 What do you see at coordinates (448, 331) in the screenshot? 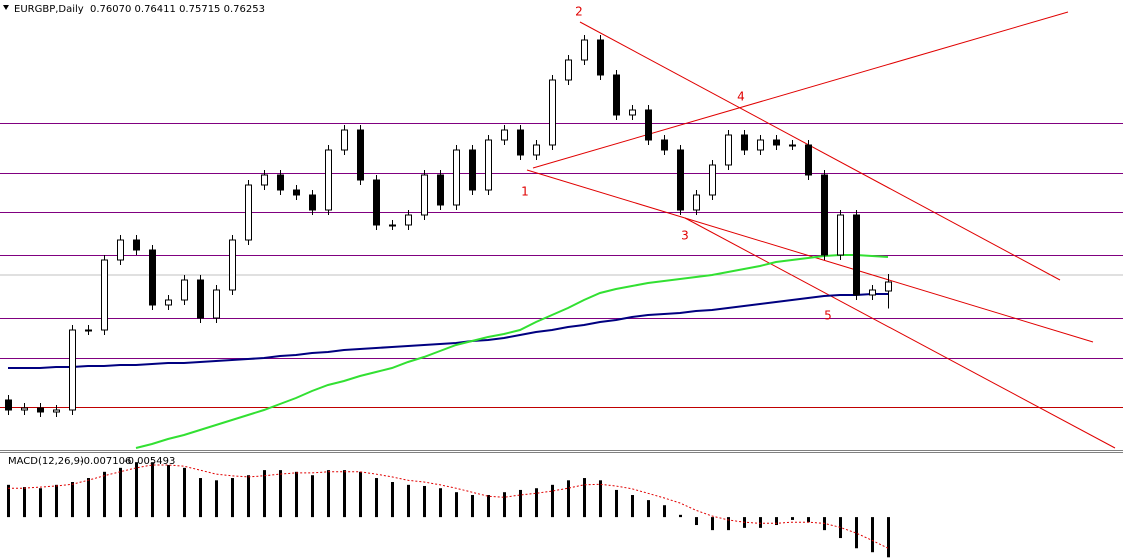
I see `moving-average` at bounding box center [448, 331].